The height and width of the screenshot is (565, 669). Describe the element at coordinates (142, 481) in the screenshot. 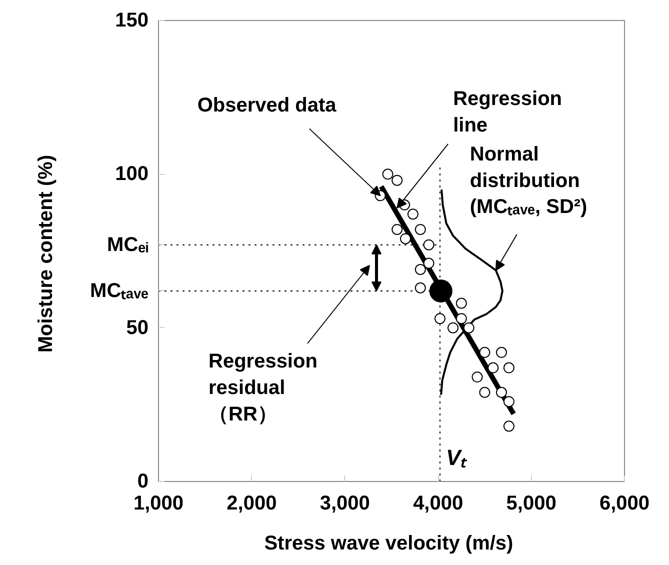

I see `y-tick-label: 0` at that location.